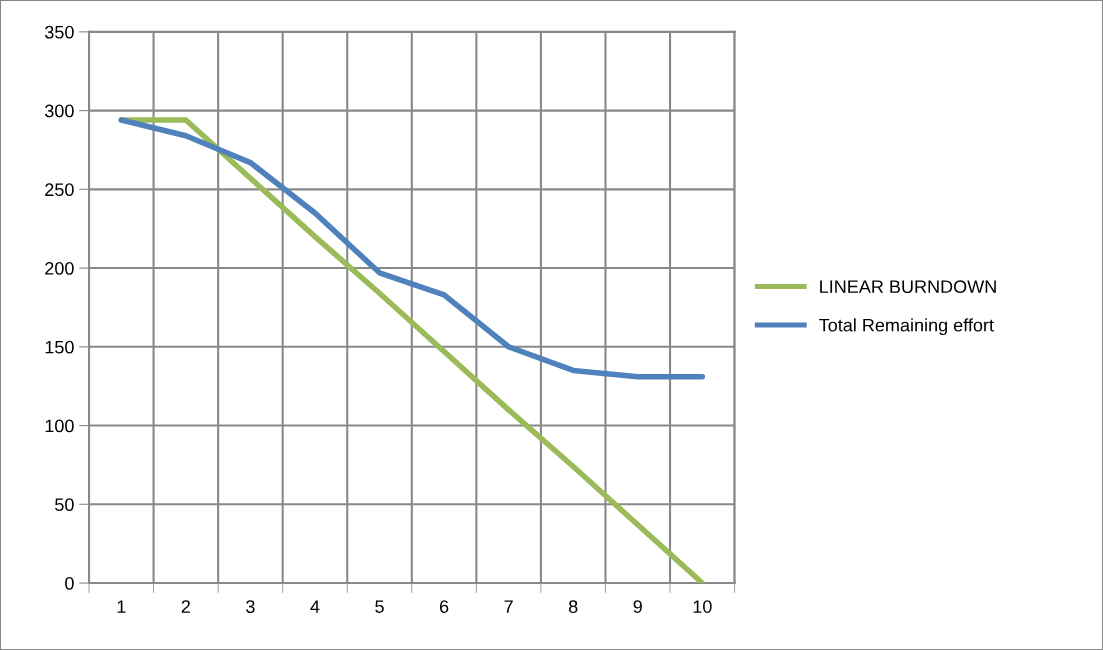 The image size is (1103, 650). What do you see at coordinates (64, 505) in the screenshot?
I see `y-tick-label: 50` at bounding box center [64, 505].